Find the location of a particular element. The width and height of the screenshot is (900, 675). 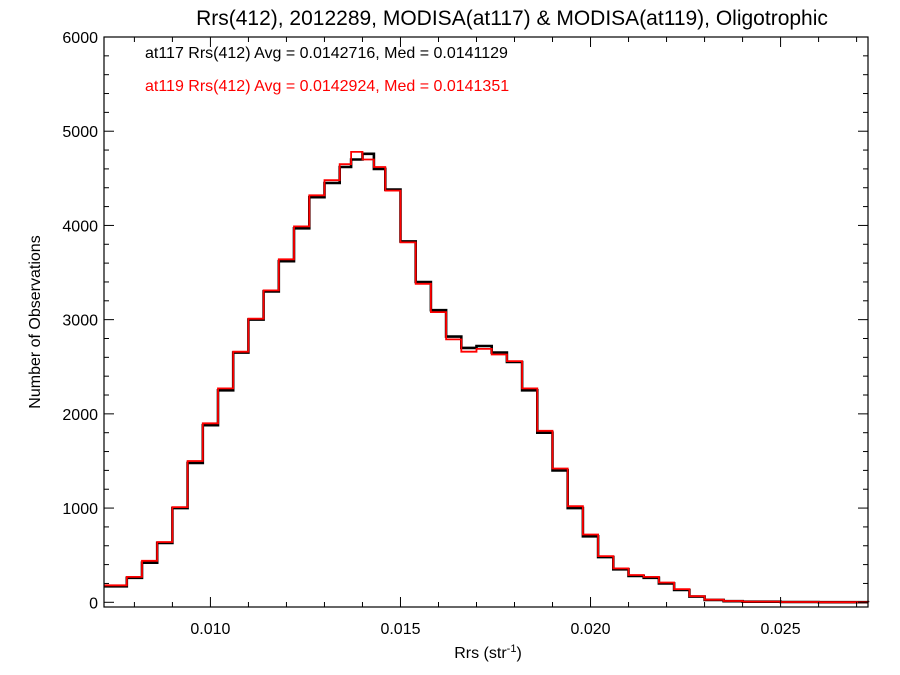

x-tick-label: 0.020 is located at coordinates (591, 629).